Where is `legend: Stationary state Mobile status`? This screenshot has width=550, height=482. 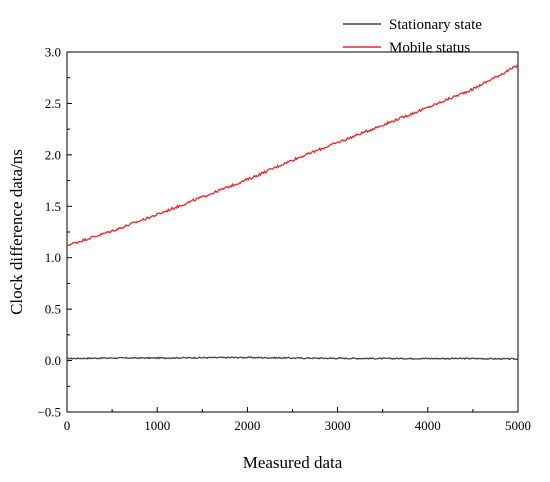 legend: Stationary state Mobile status is located at coordinates (412, 36).